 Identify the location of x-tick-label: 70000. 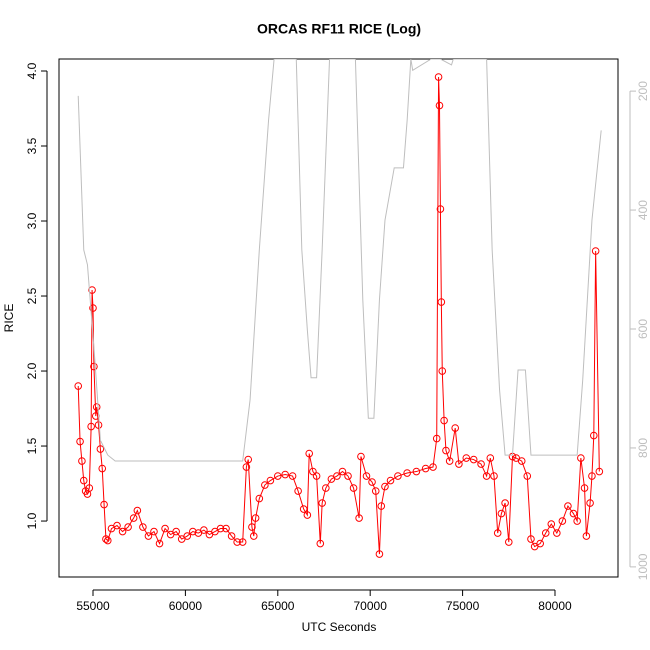
(371, 606).